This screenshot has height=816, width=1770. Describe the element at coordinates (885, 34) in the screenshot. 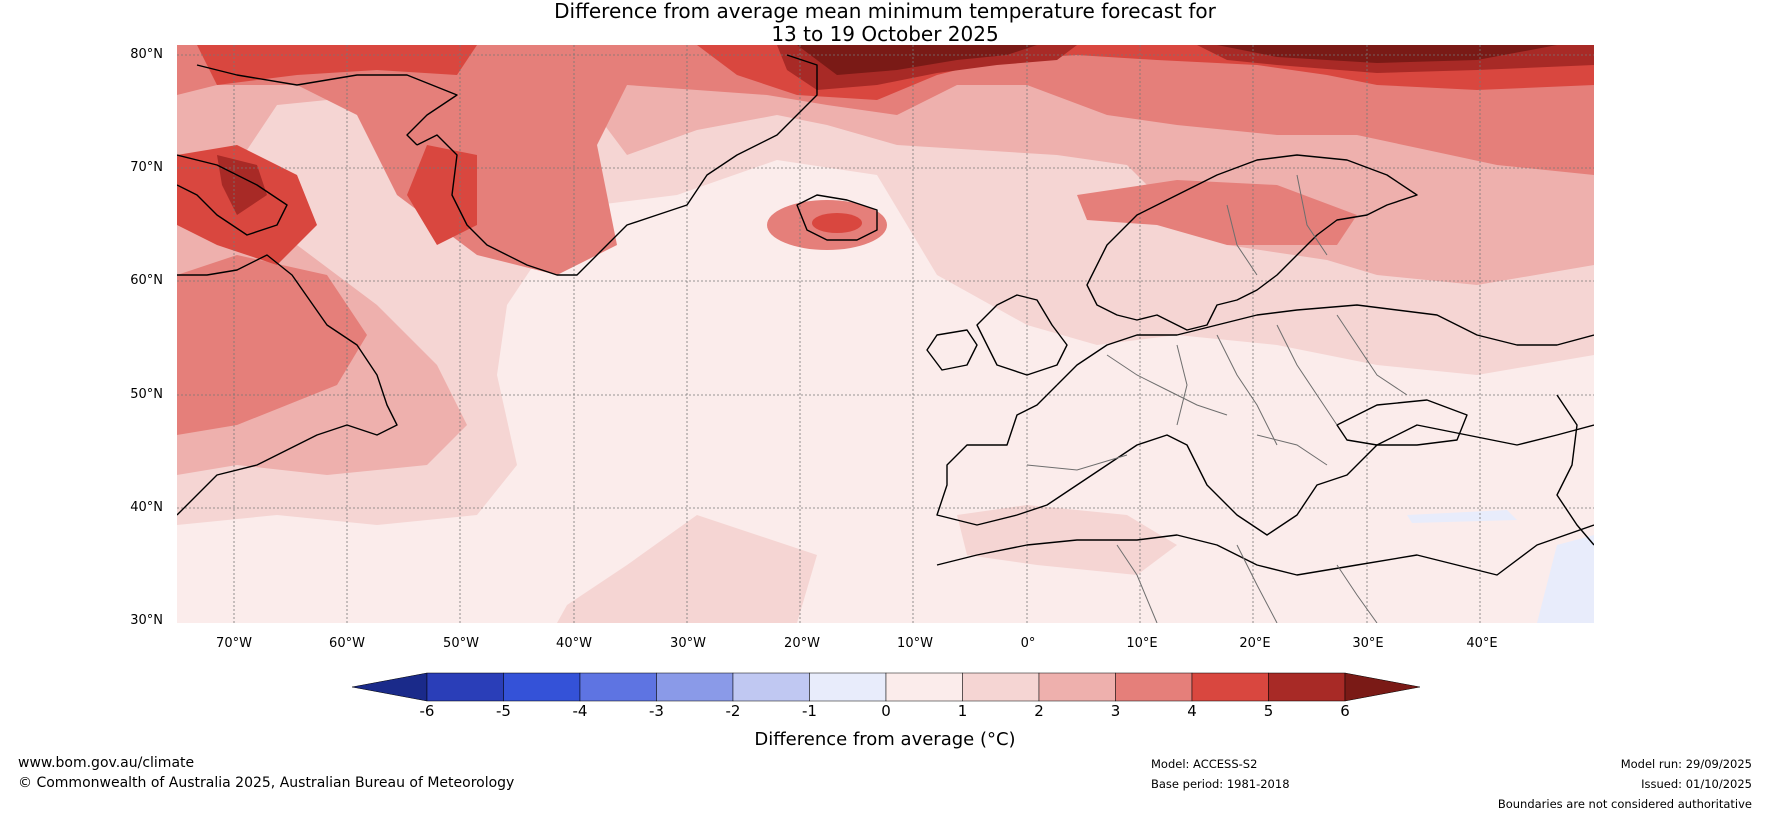

I see `title-line-2: 13 to 19 October 2025` at that location.